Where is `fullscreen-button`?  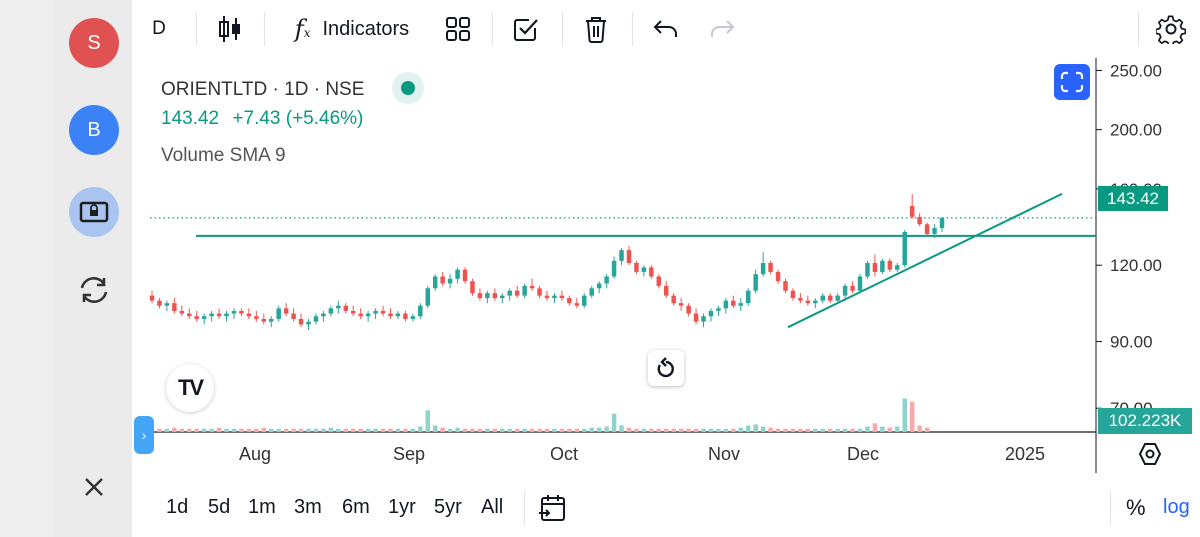
fullscreen-button is located at coordinates (1072, 82).